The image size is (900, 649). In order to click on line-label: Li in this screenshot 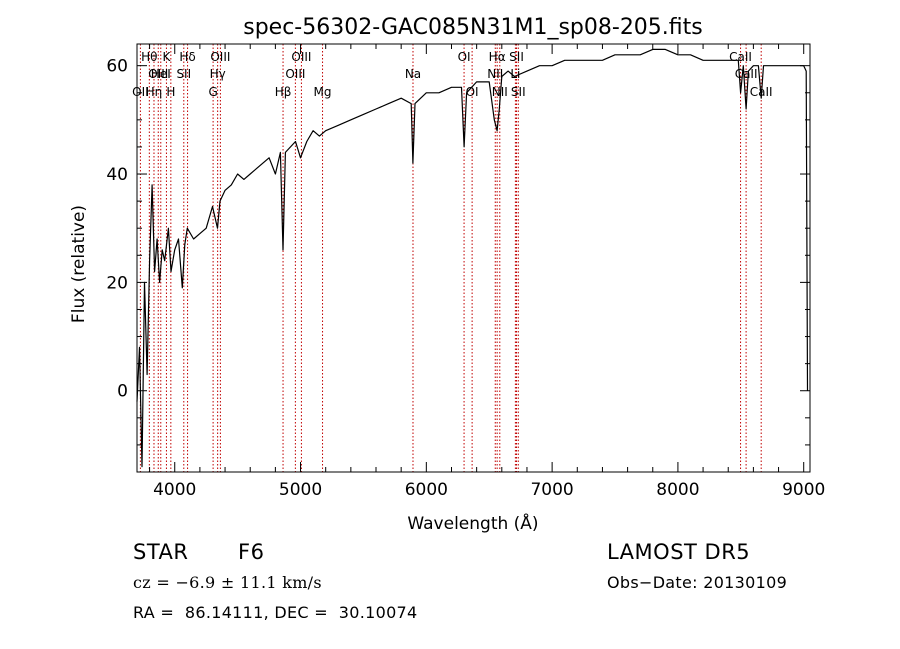, I will do `click(515, 74)`.